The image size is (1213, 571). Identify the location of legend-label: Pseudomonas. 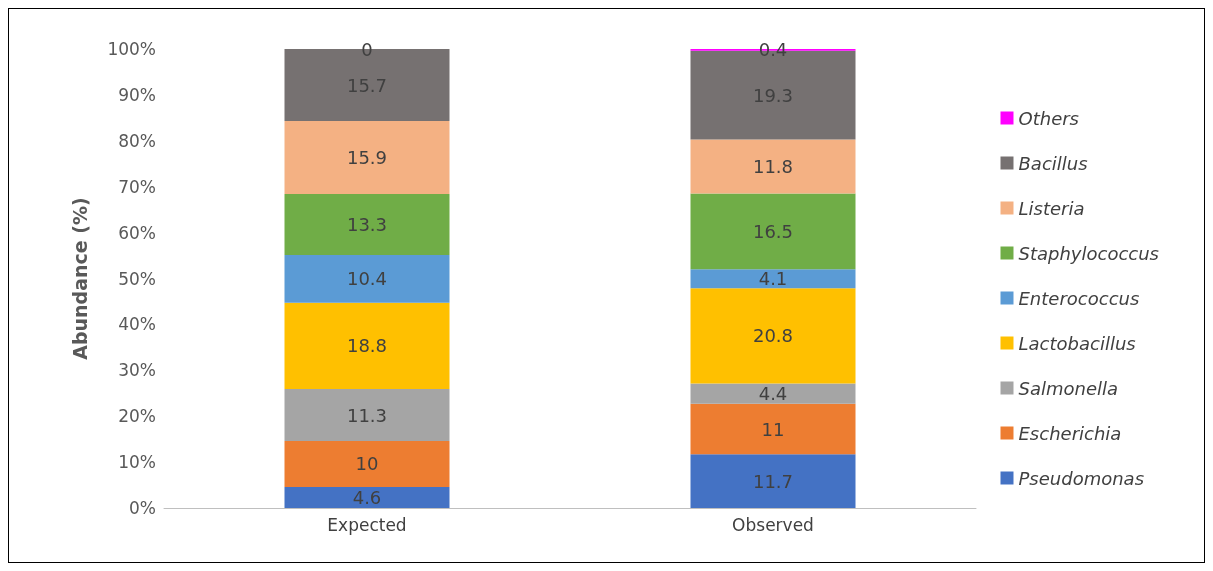
(1081, 478).